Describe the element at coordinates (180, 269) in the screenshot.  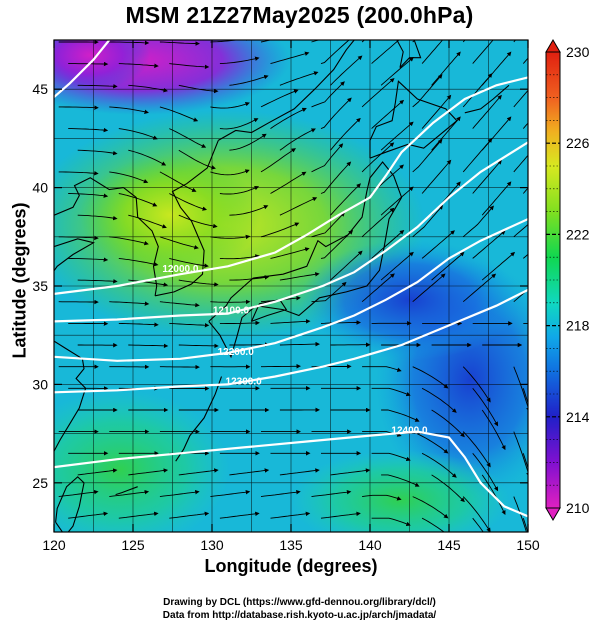
I see `contour-label: 12000.0` at that location.